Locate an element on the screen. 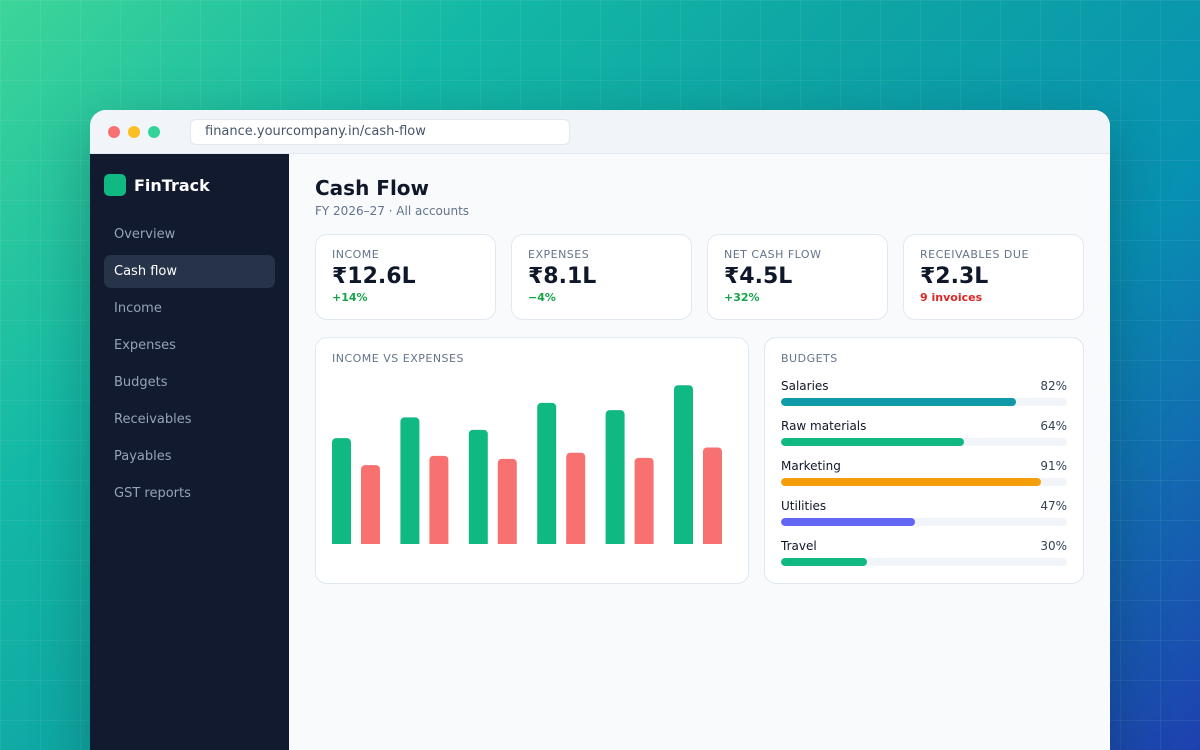 This screenshot has width=1200, height=750. budget-percent: 47% is located at coordinates (1053, 506).